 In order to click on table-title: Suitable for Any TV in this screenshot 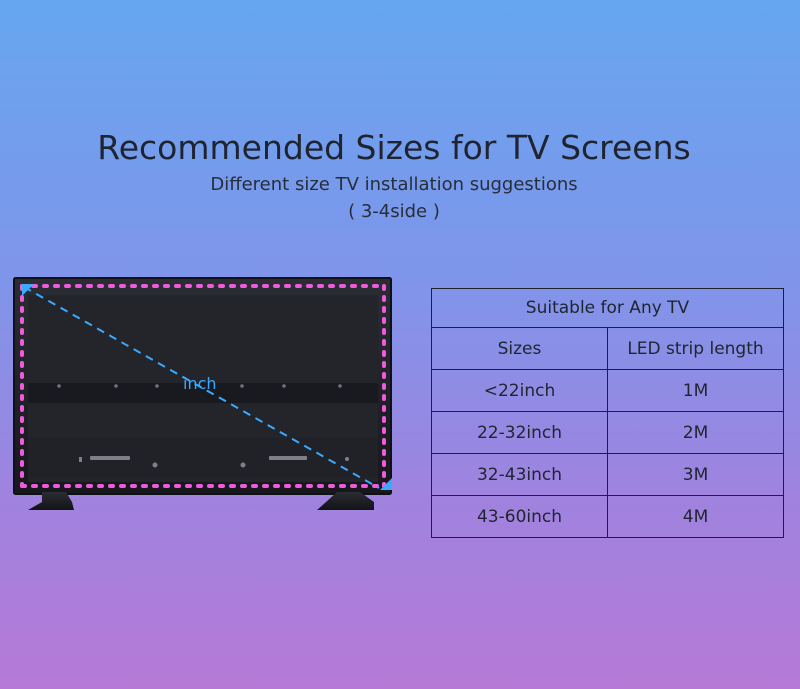, I will do `click(607, 308)`.